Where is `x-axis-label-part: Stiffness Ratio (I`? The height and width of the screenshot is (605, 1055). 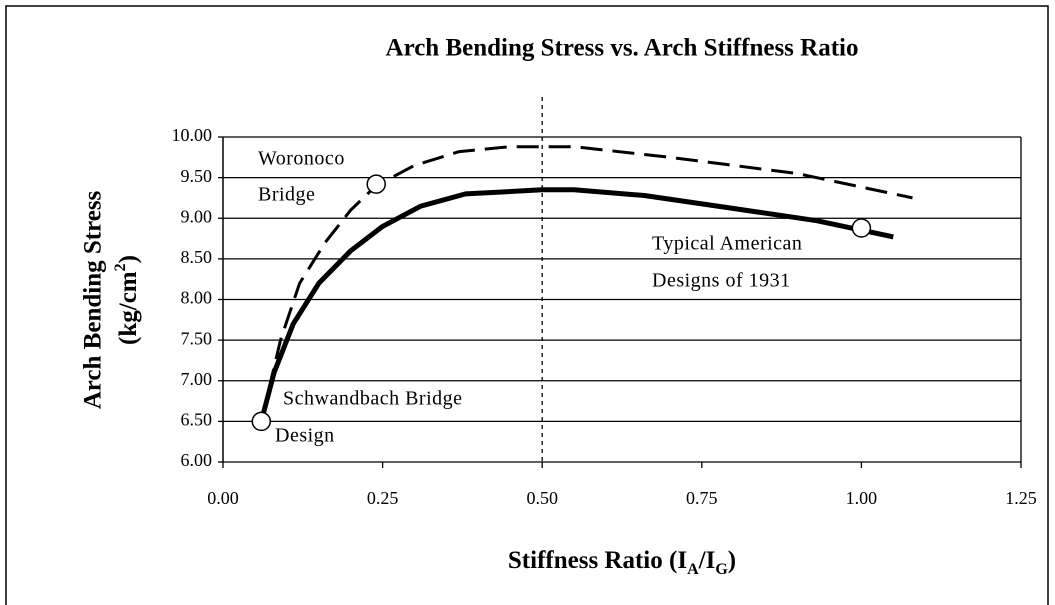 x-axis-label-part: Stiffness Ratio (I is located at coordinates (597, 560).